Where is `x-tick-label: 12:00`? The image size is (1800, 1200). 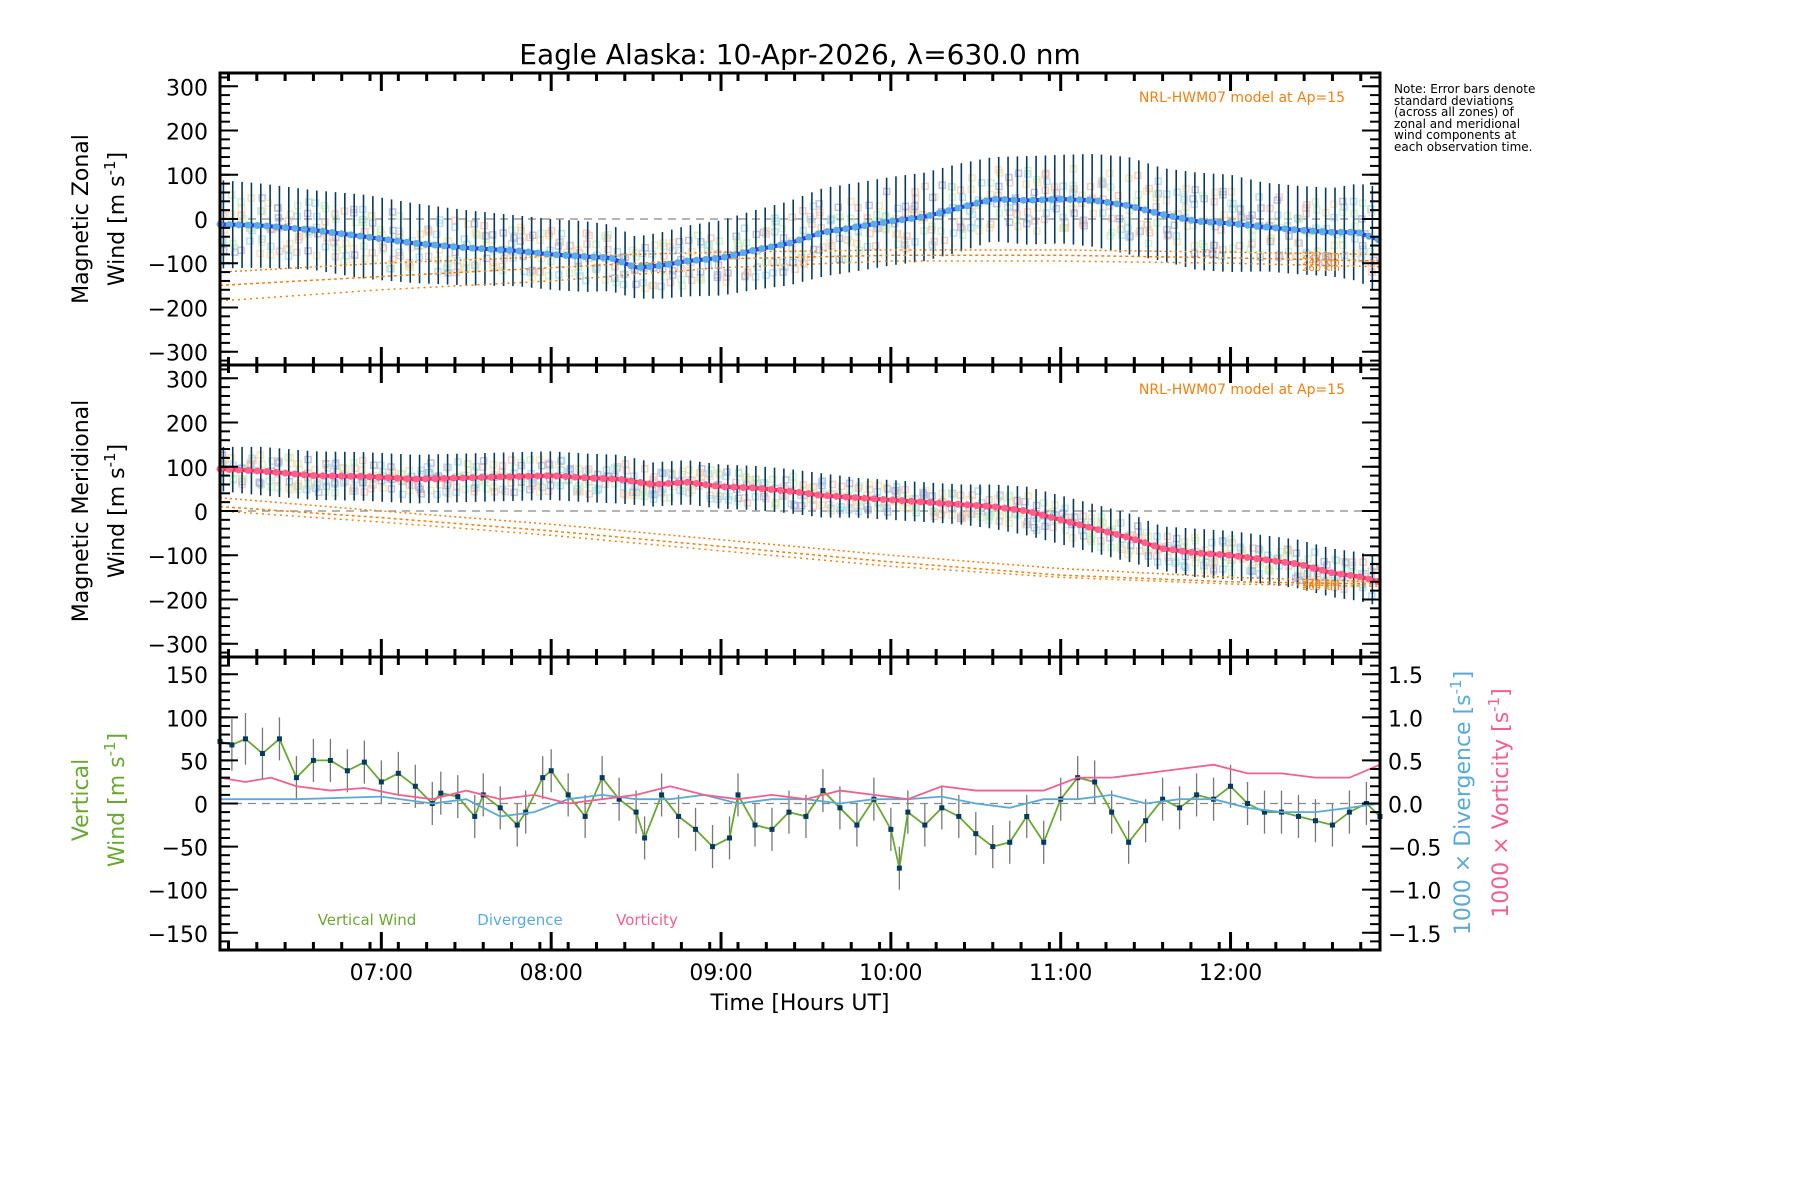 x-tick-label: 12:00 is located at coordinates (1230, 973).